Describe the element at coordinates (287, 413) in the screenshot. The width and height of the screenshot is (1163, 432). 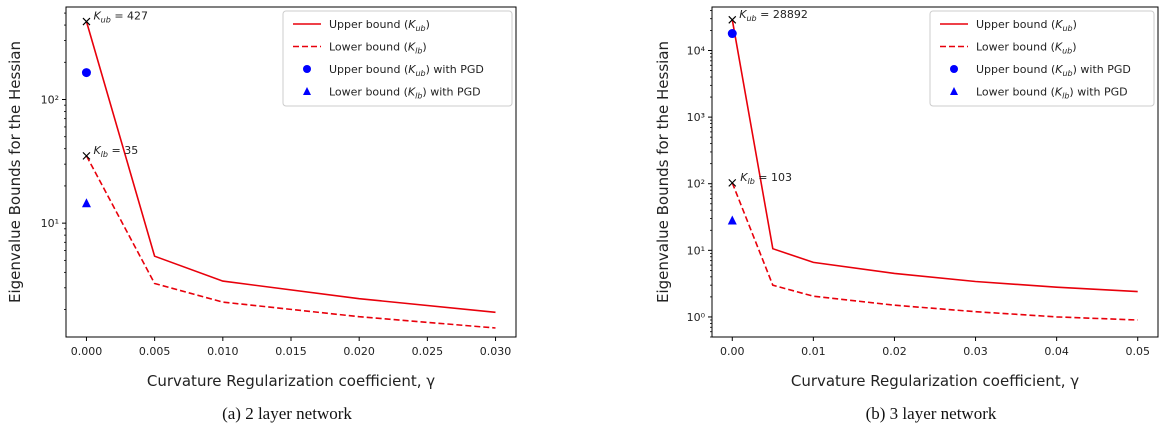
I see `figure-caption: (a) 2 layer network` at that location.